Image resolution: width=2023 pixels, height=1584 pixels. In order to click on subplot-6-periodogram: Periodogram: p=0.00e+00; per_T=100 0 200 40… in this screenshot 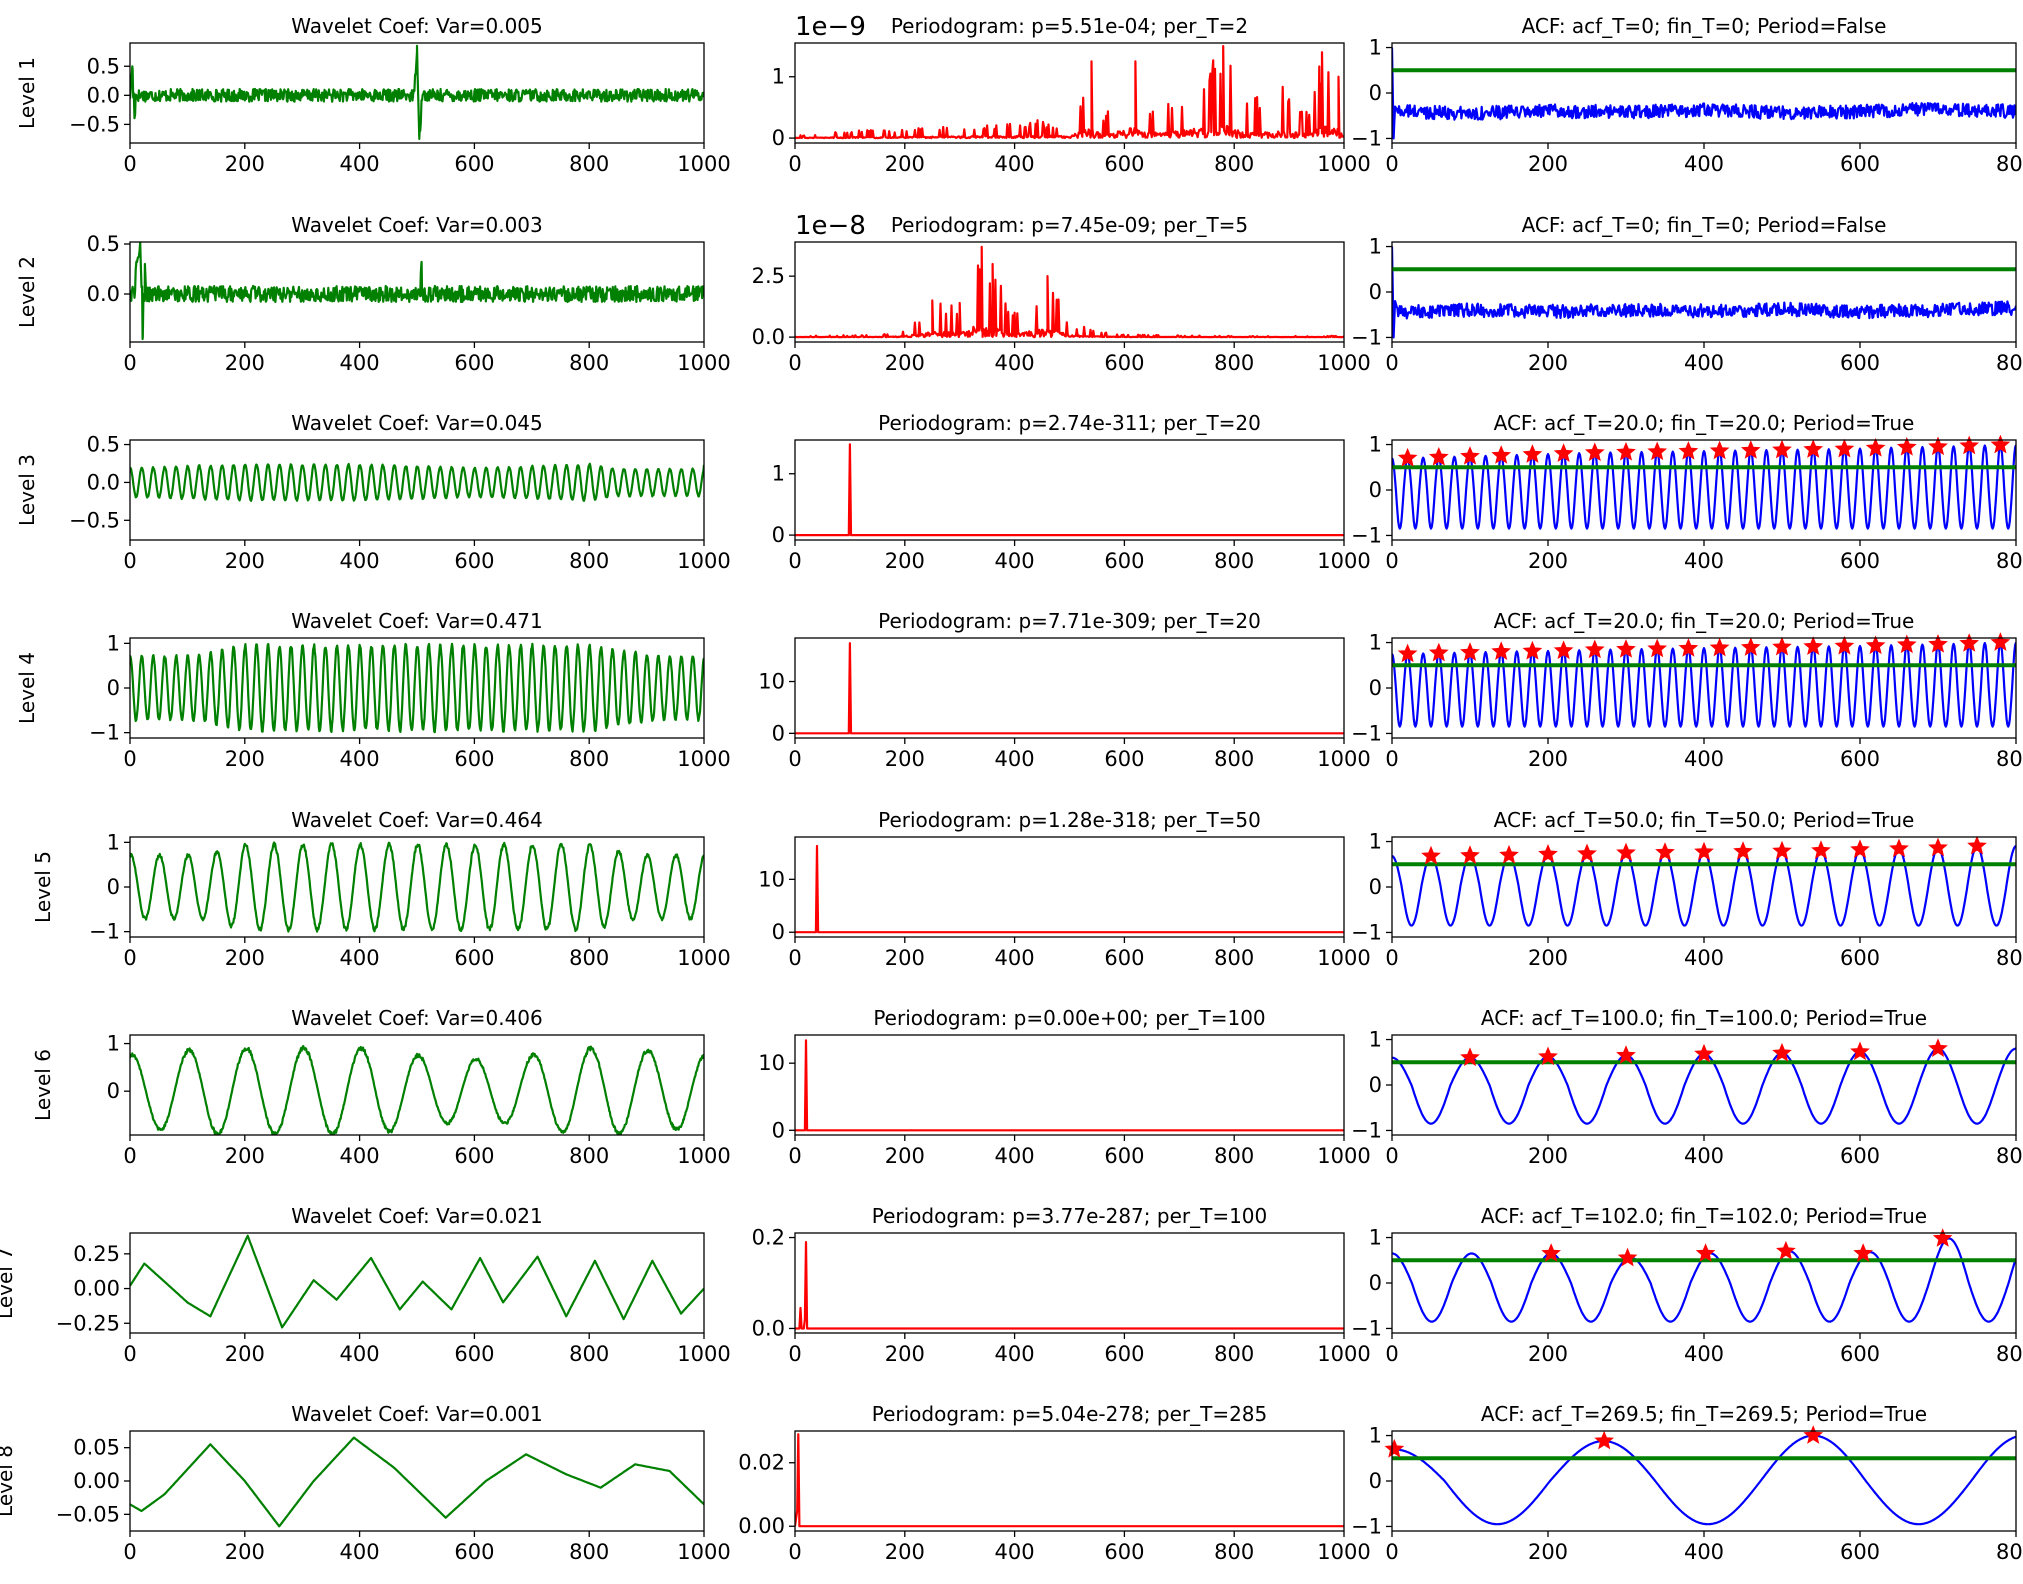, I will do `click(1064, 1087)`.